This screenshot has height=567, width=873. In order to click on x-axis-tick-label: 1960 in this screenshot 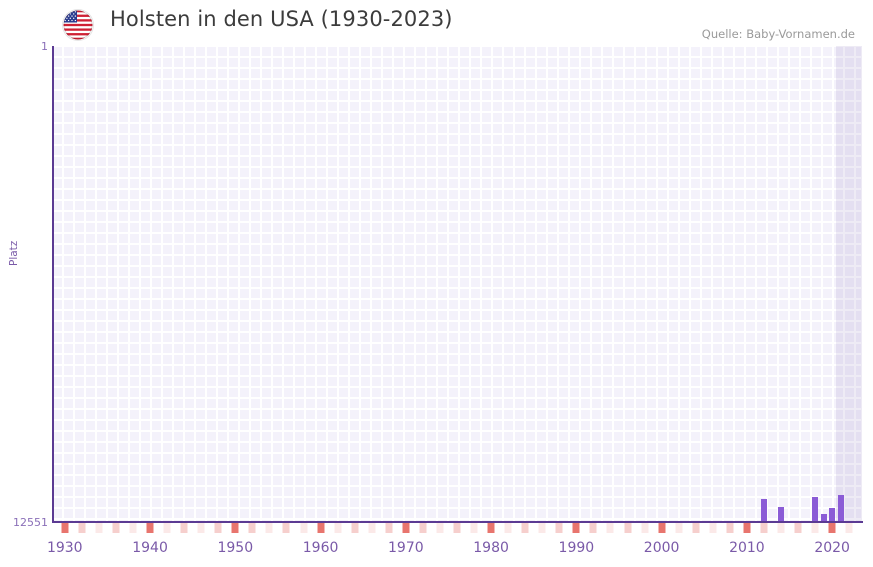, I will do `click(320, 548)`.